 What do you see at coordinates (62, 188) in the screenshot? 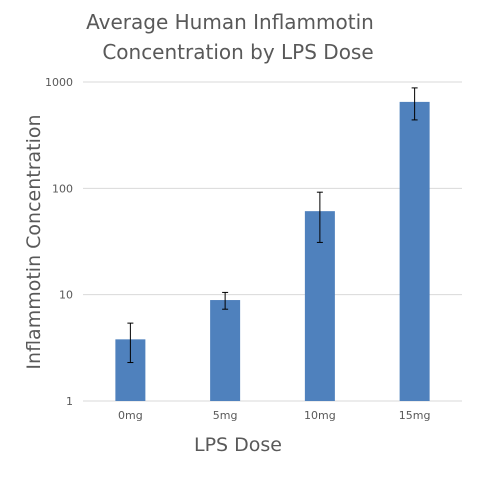
I see `y-tick-label: 100` at bounding box center [62, 188].